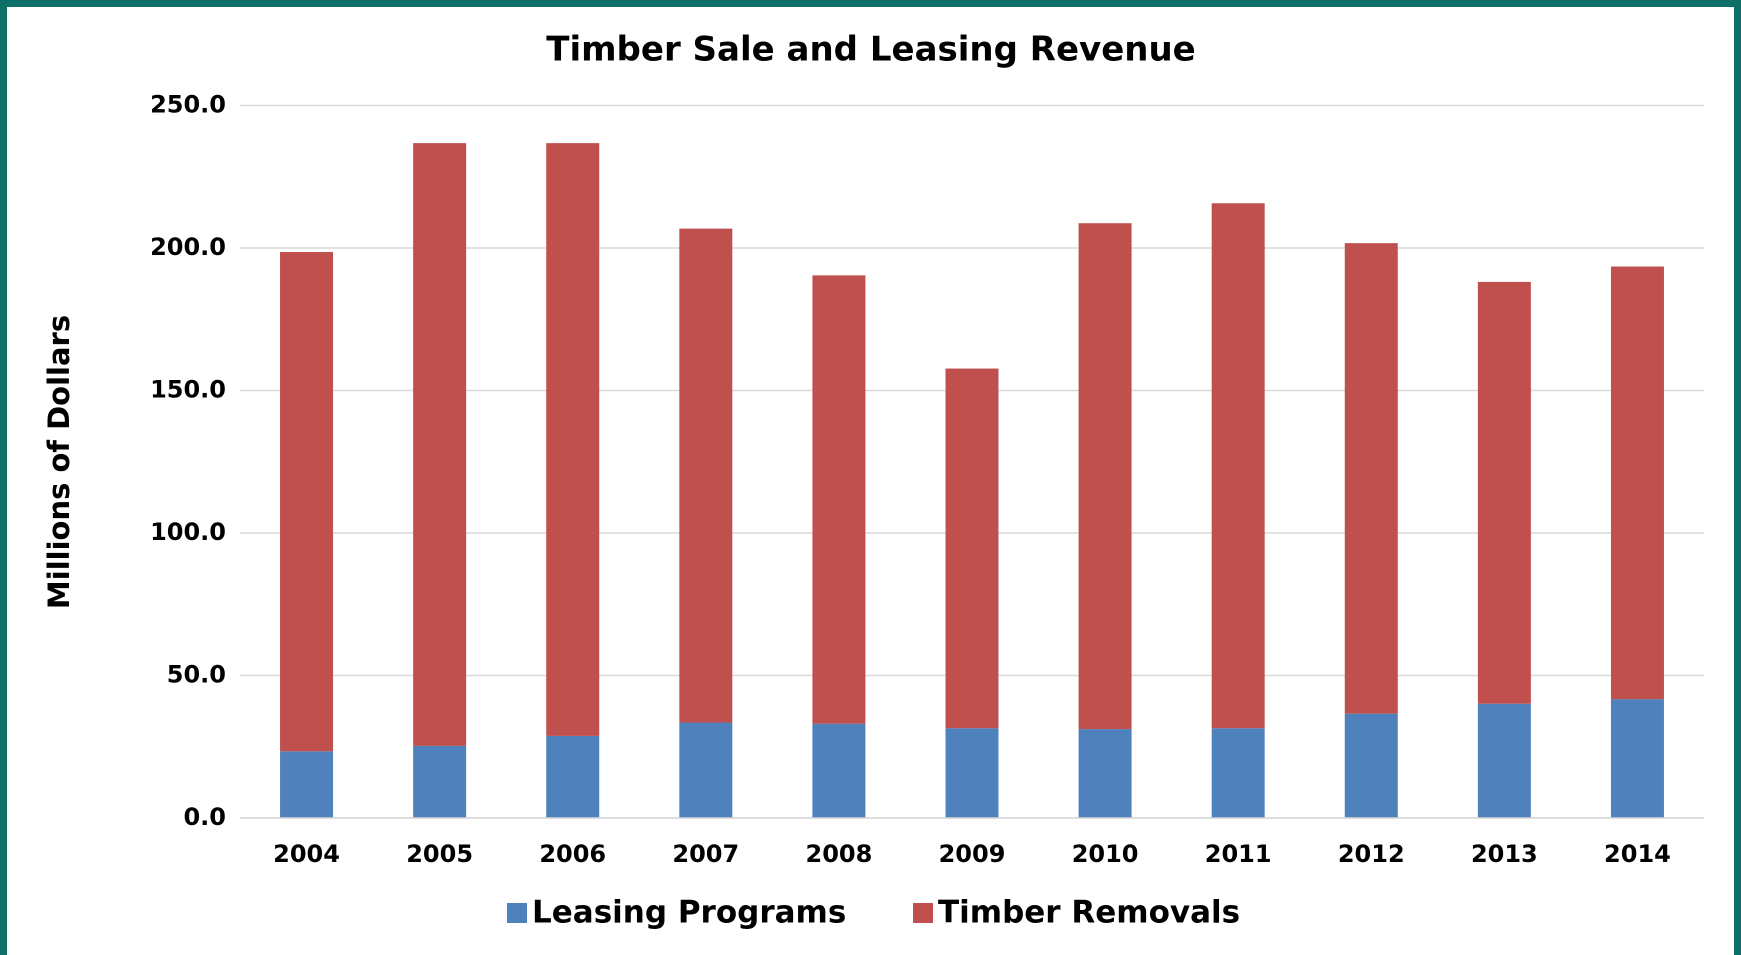 The width and height of the screenshot is (1741, 955). I want to click on y-tick-label: 150.0, so click(188, 390).